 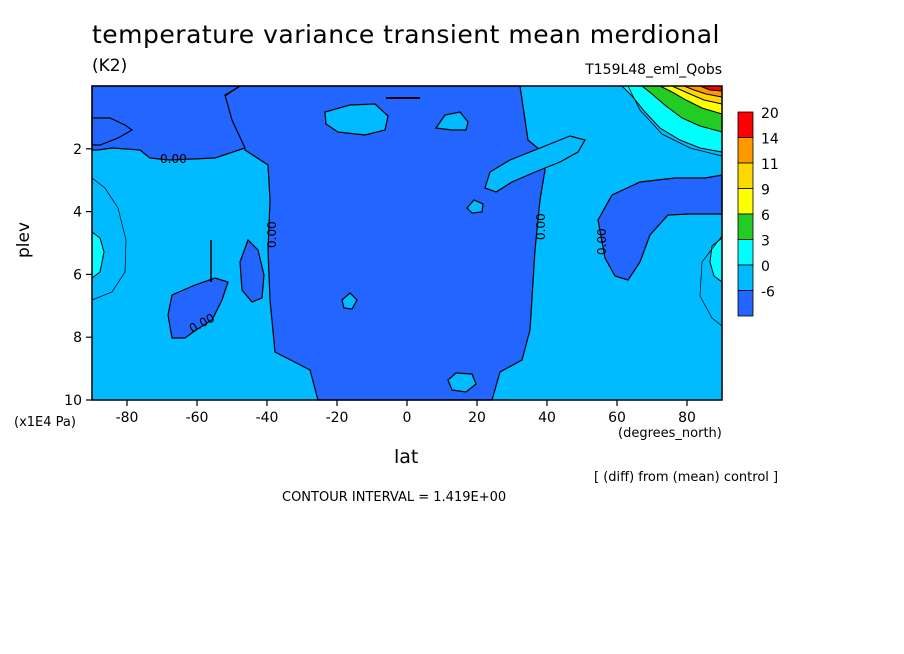 I want to click on x-axis-unit: (degrees_north), so click(x=670, y=433).